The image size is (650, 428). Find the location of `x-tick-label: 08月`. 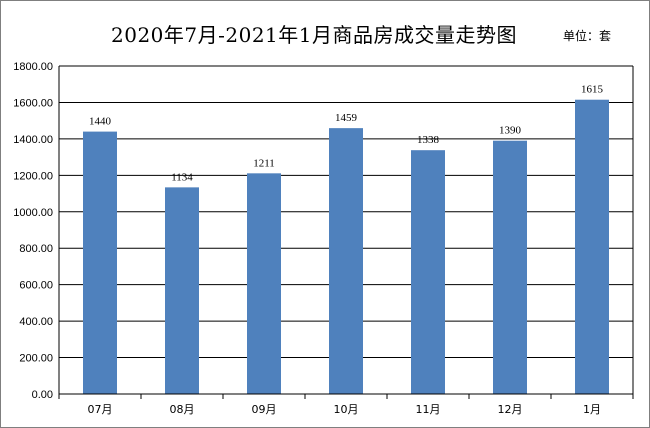

x-tick-label: 08月 is located at coordinates (182, 409).